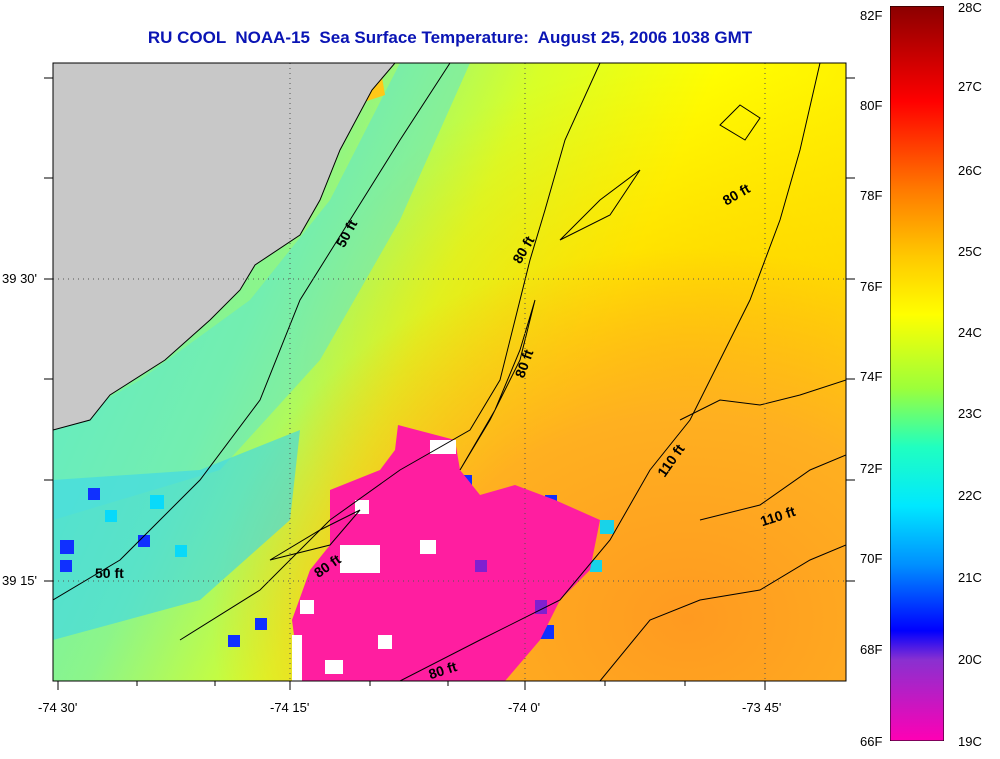  What do you see at coordinates (871, 105) in the screenshot?
I see `colorbar-f-label: 80F` at bounding box center [871, 105].